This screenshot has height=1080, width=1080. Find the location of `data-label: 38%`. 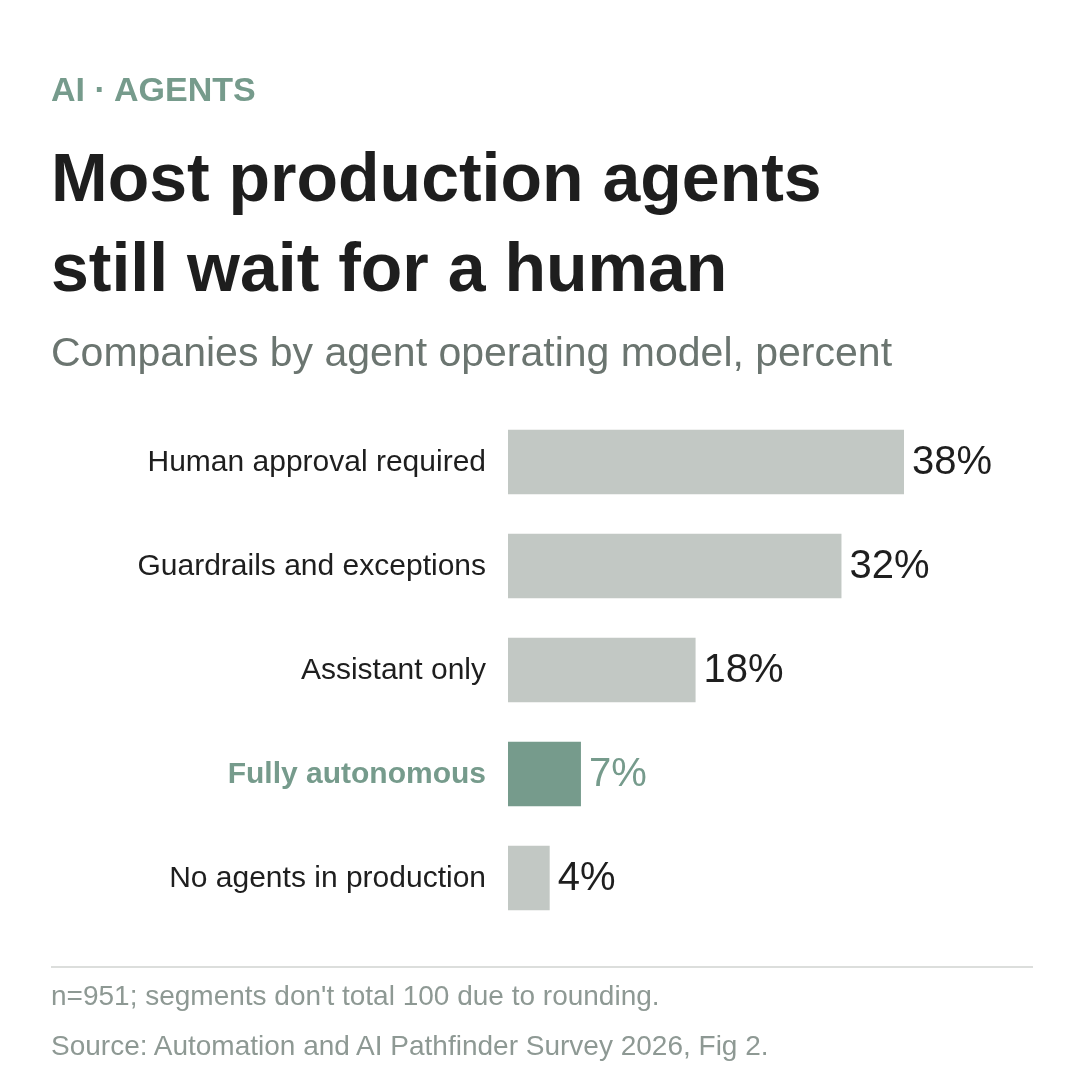

data-label: 38% is located at coordinates (952, 460).